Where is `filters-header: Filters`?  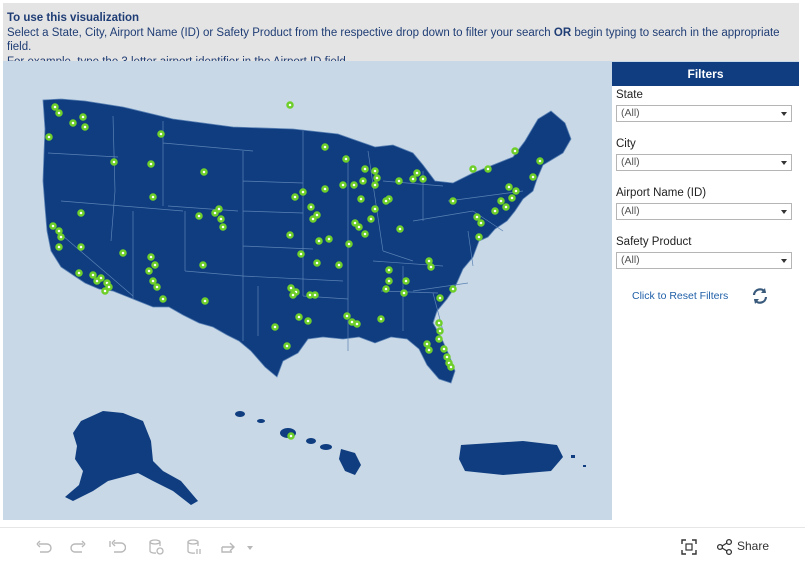 filters-header: Filters is located at coordinates (705, 74).